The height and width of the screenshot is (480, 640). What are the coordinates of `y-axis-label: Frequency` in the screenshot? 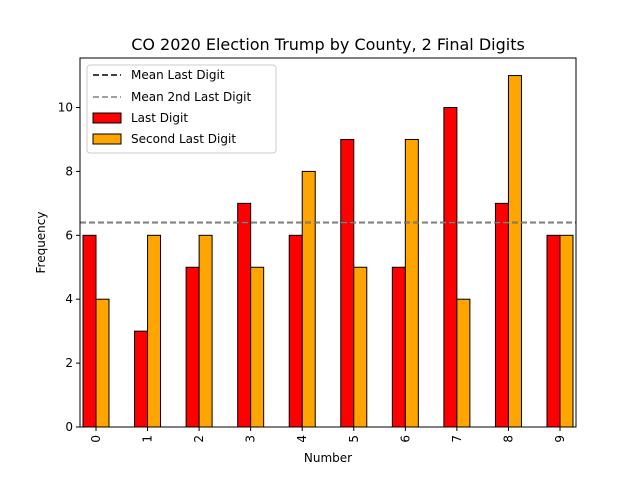 It's located at (41, 243).